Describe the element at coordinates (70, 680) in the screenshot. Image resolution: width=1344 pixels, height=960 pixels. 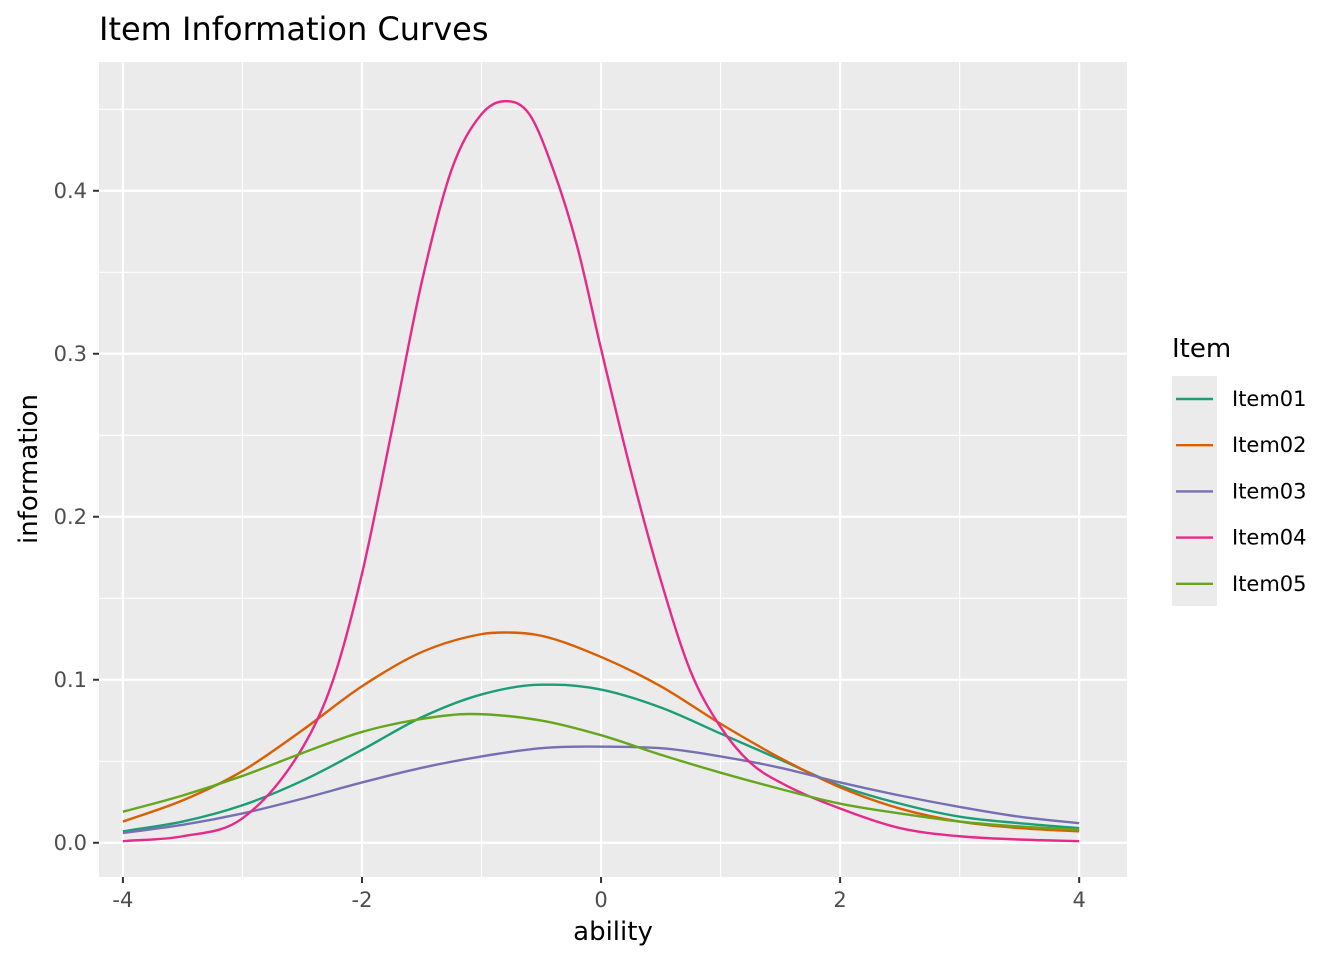
I see `y-tick-label: 0.1` at that location.